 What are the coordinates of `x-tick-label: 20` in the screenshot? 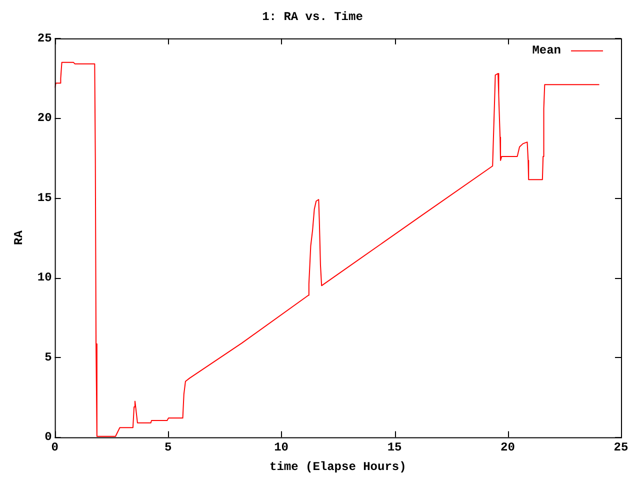 It's located at (507, 447).